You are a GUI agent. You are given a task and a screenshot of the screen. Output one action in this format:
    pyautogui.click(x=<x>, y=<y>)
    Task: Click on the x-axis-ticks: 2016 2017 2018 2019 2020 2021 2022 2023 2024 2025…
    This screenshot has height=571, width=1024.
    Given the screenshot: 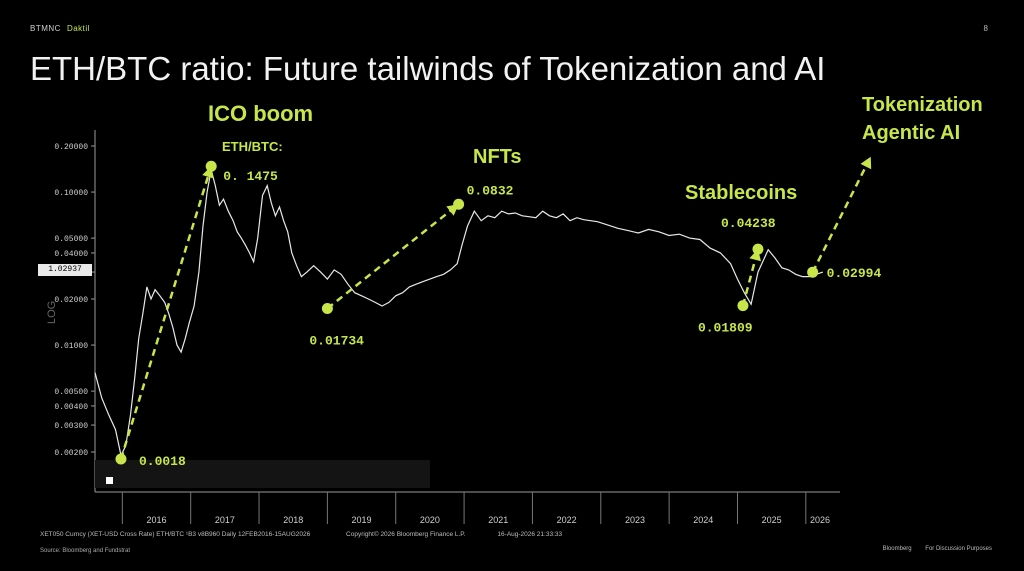 What is the action you would take?
    pyautogui.click(x=475, y=508)
    